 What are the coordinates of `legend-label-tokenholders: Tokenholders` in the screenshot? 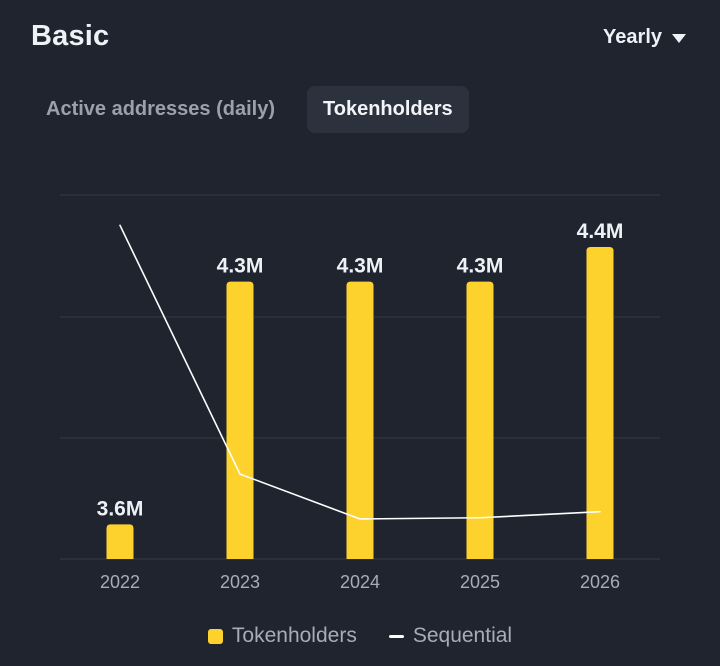 It's located at (294, 635).